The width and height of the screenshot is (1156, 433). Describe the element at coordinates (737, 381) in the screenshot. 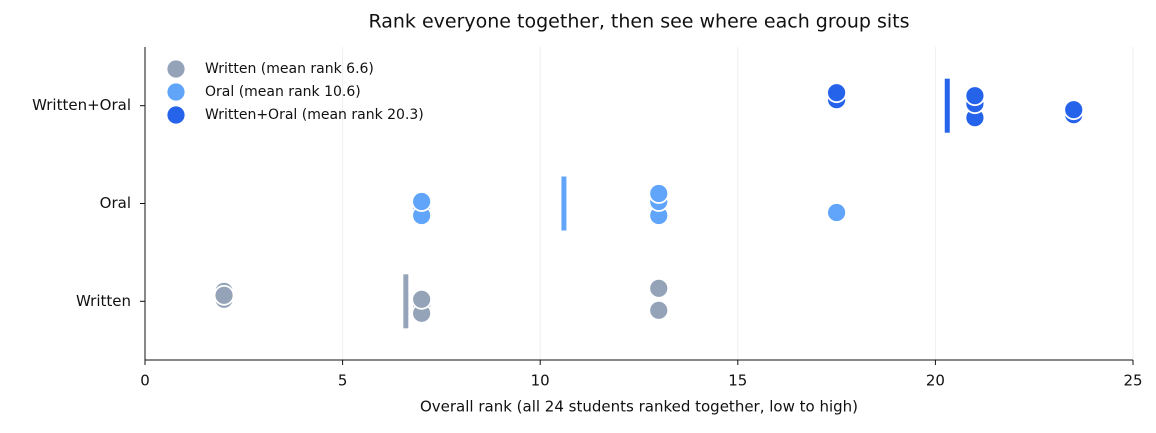

I see `x-tick-label: 15` at that location.